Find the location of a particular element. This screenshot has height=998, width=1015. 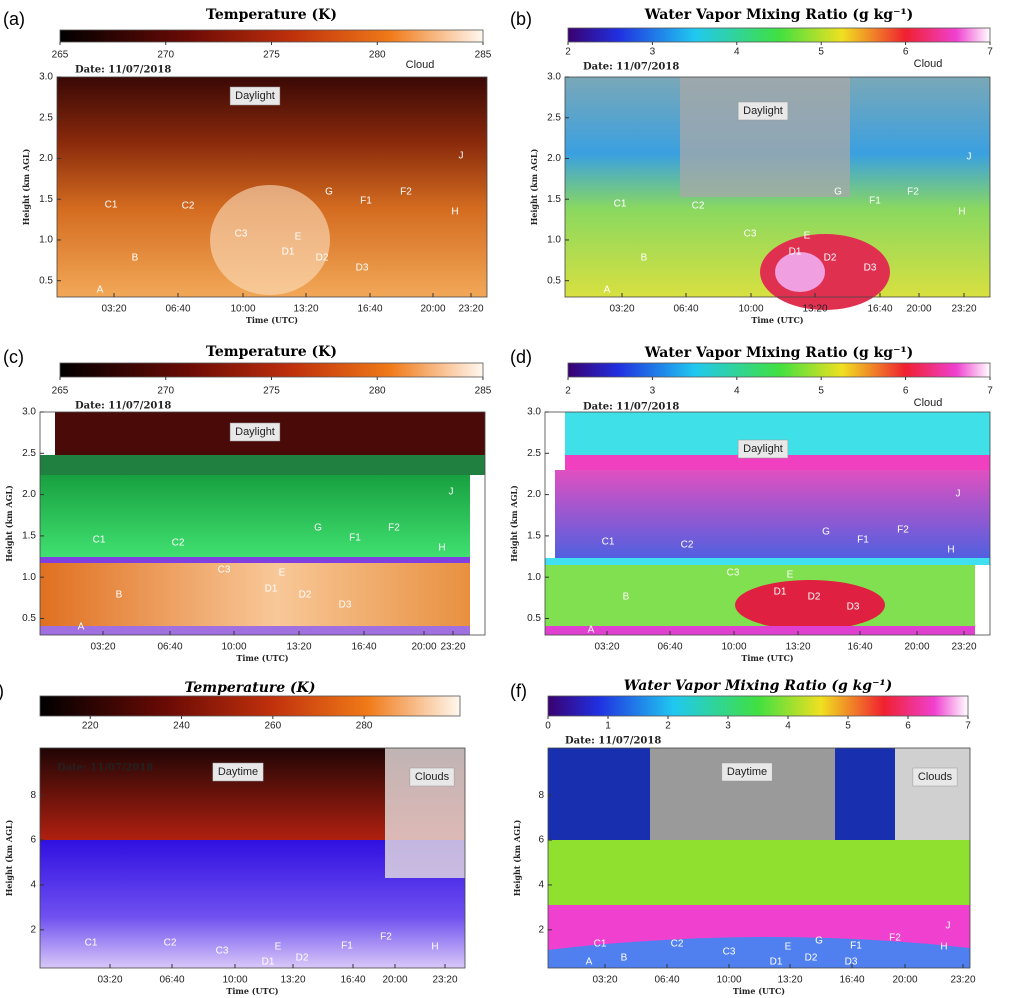

annotation: Daytime is located at coordinates (747, 772).